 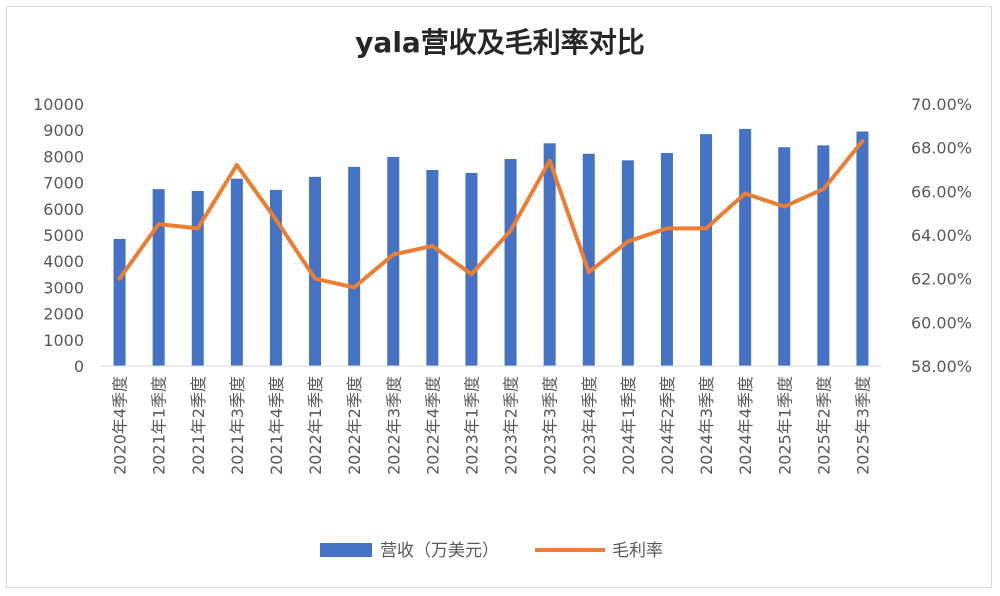 What do you see at coordinates (471, 425) in the screenshot?
I see `x-axis-tick-label: 2023年1季度` at bounding box center [471, 425].